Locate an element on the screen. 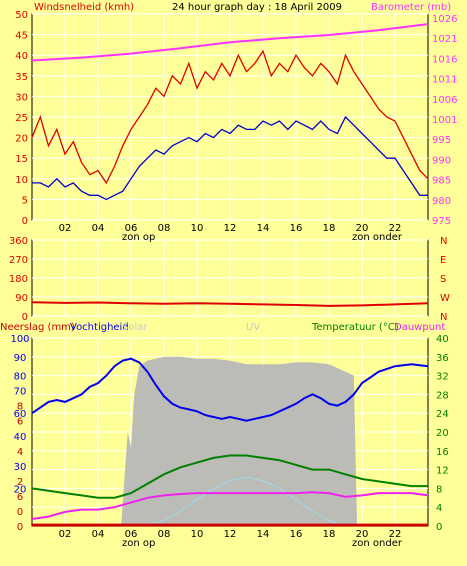  h-x-tick-16: 16 is located at coordinates (296, 534).